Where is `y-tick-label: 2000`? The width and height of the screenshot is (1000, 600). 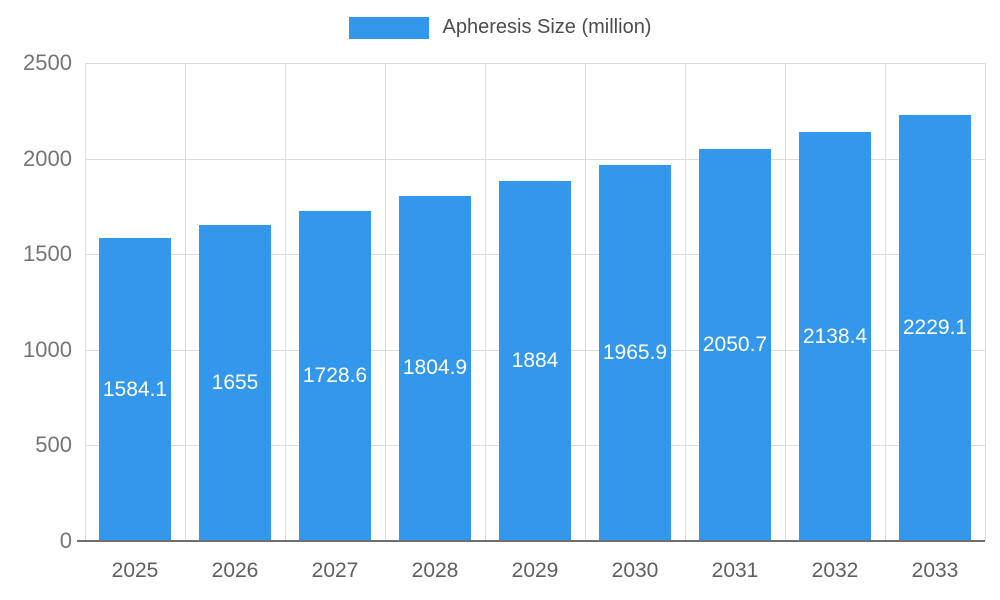
y-tick-label: 2000 is located at coordinates (47, 158).